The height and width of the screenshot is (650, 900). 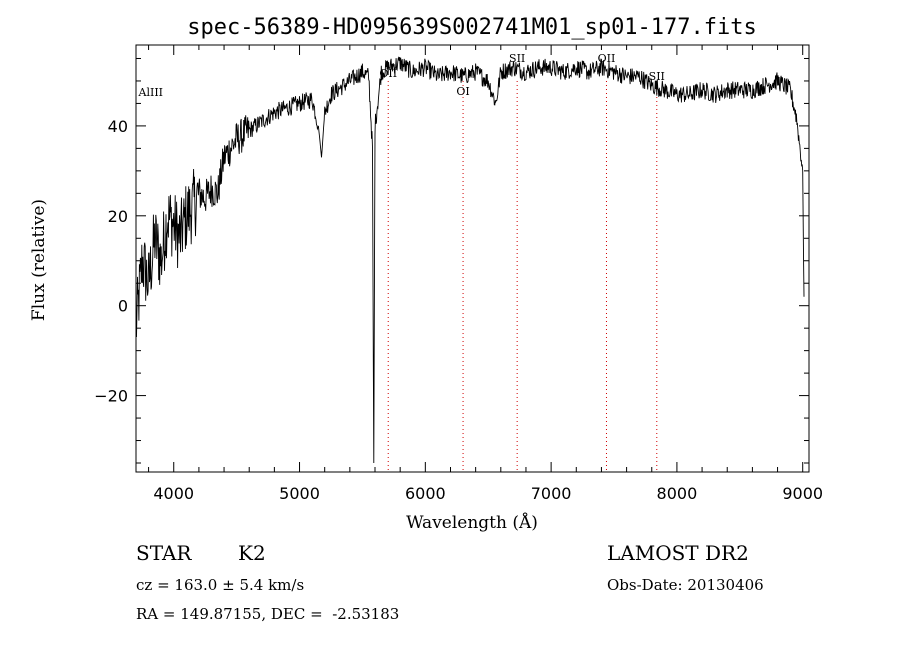 I want to click on x-tick-label: 9000, so click(x=802, y=493).